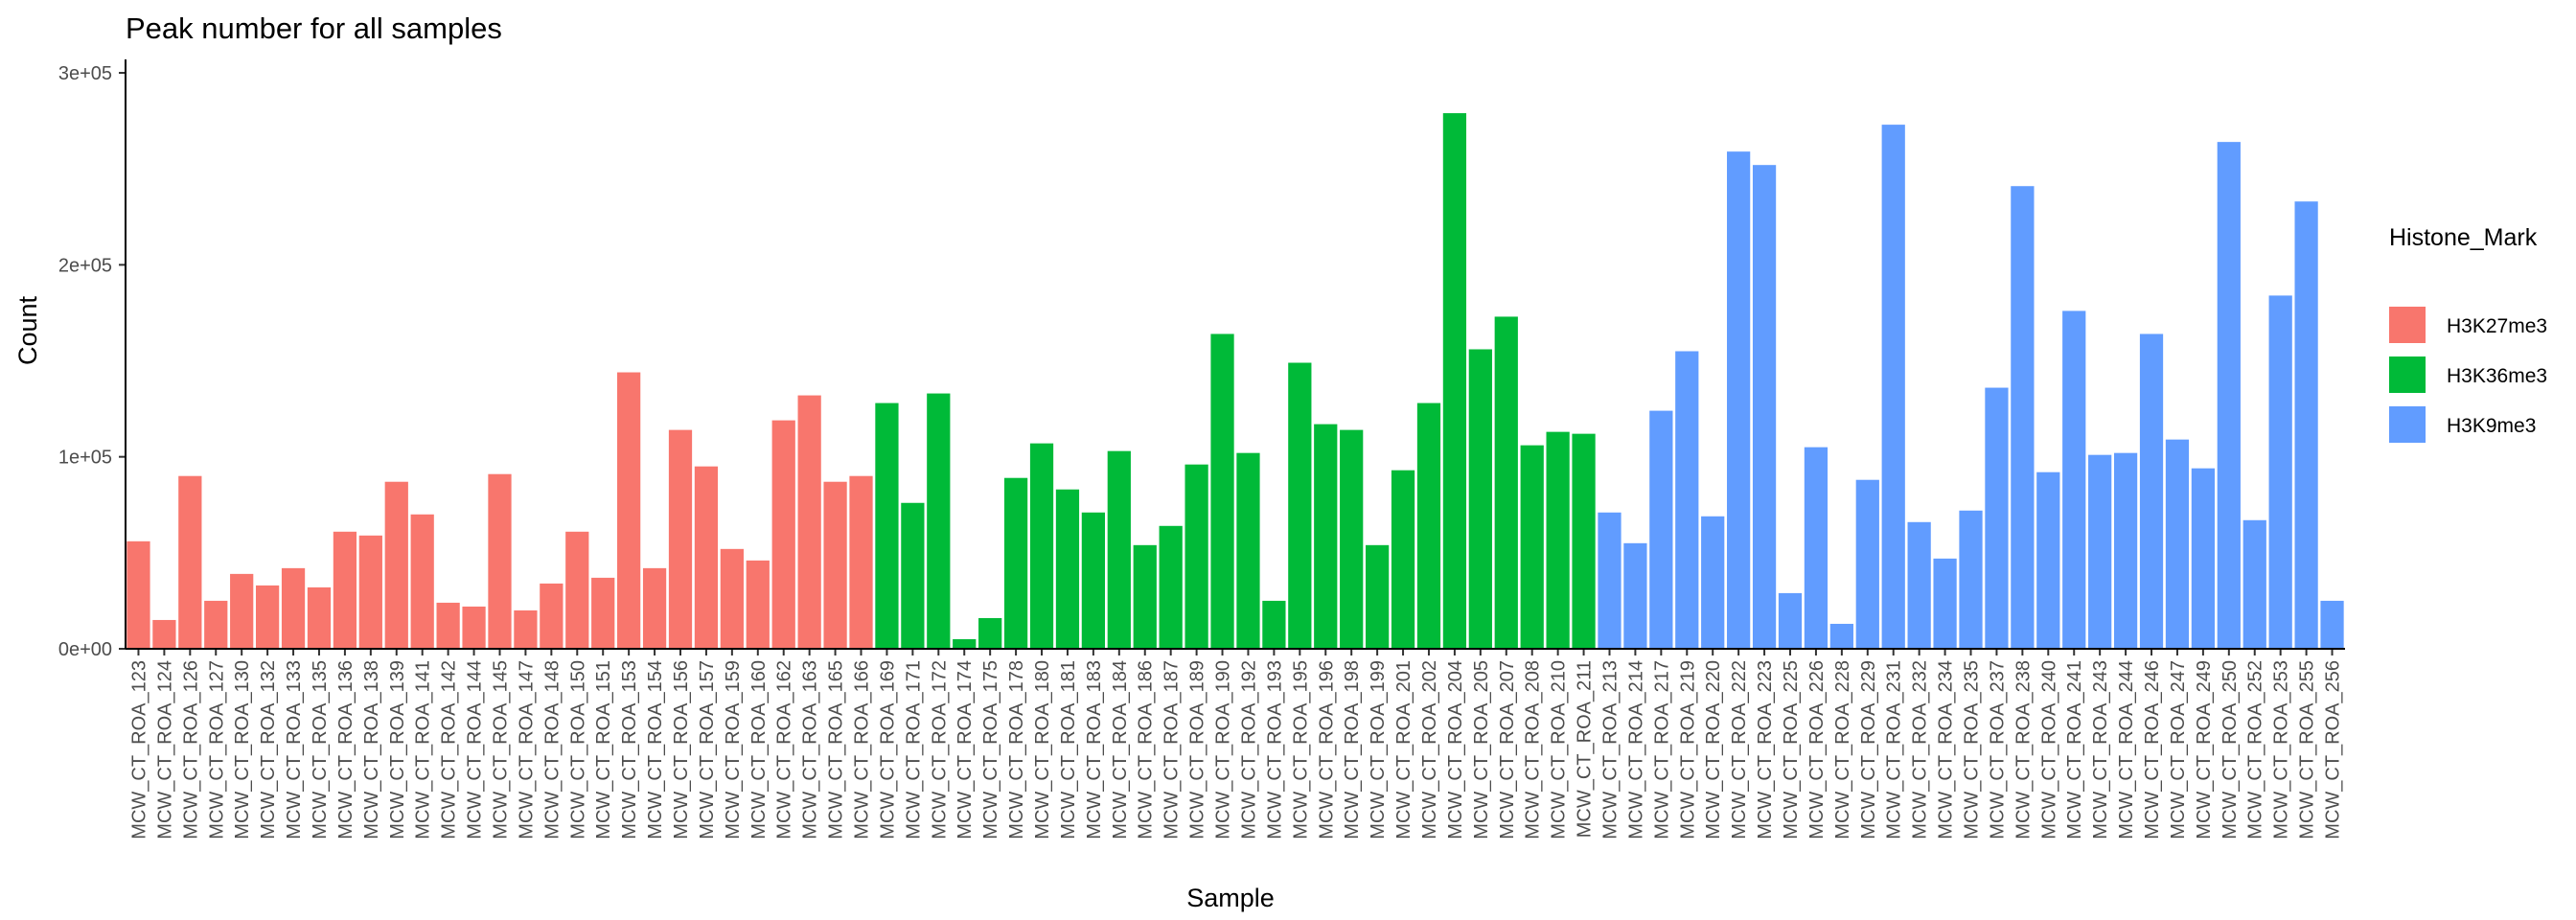  Describe the element at coordinates (2497, 376) in the screenshot. I see `legend-label: H3K36me3` at that location.